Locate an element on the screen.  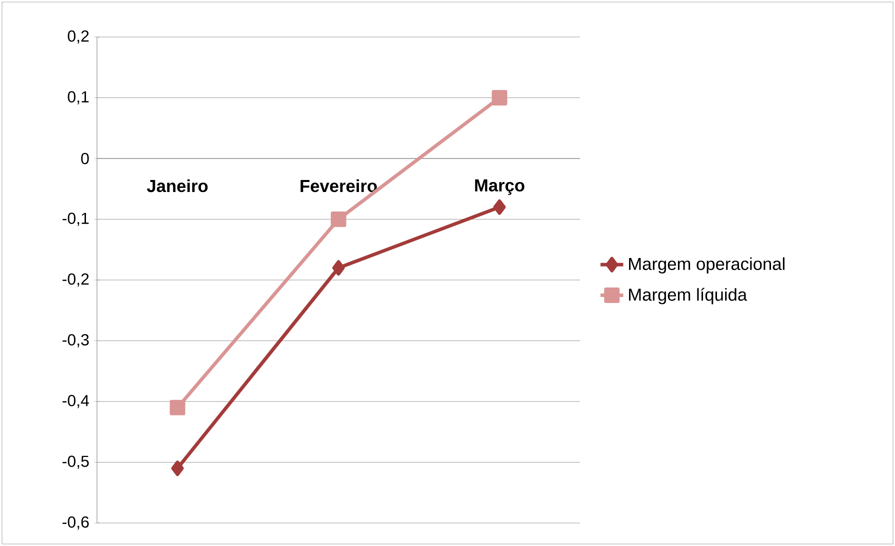
y-tick-label: 0,1 is located at coordinates (78, 97).